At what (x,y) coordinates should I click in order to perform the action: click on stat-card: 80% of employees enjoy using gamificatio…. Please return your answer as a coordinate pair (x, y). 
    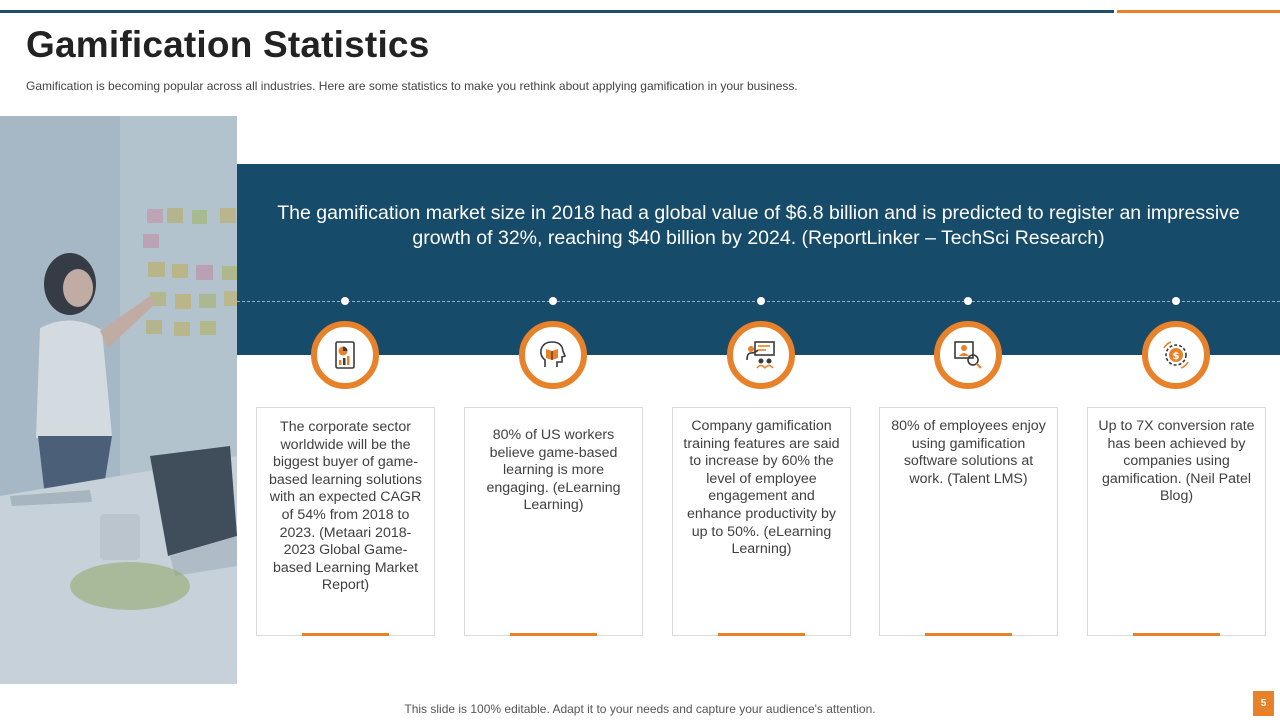
    Looking at the image, I should click on (968, 521).